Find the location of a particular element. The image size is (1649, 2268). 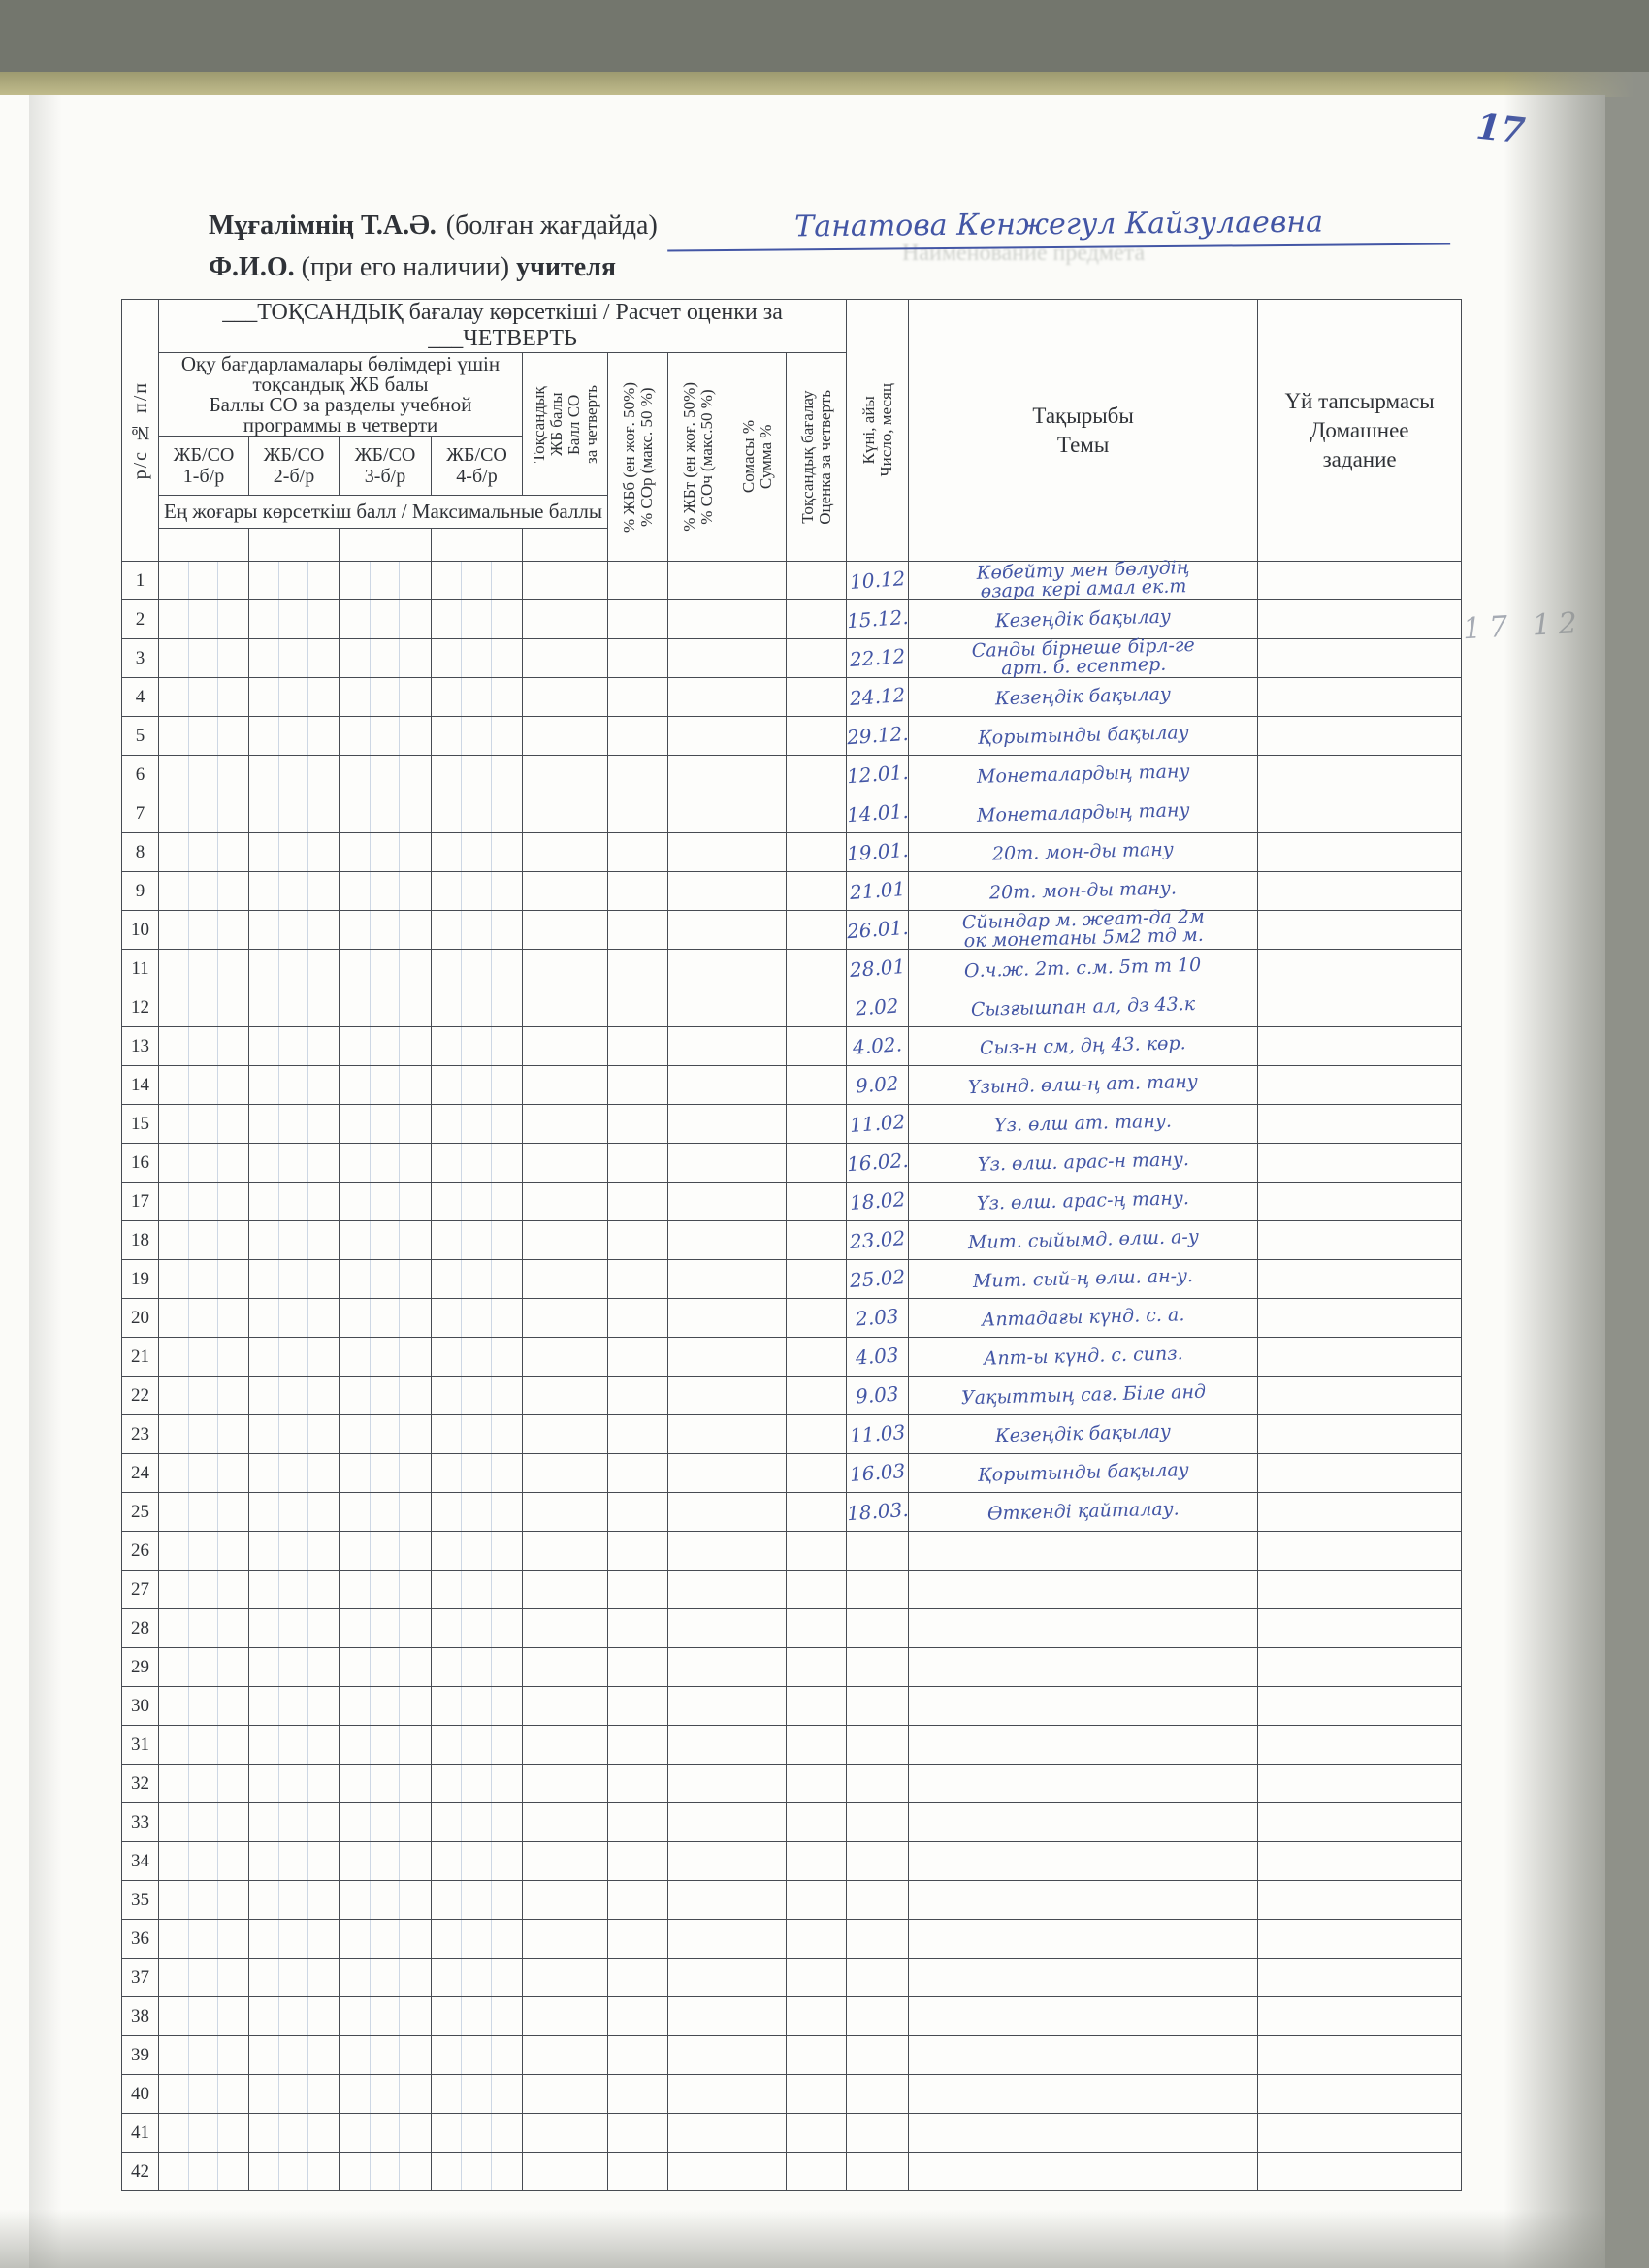

table-row: 42 is located at coordinates (792, 2171).